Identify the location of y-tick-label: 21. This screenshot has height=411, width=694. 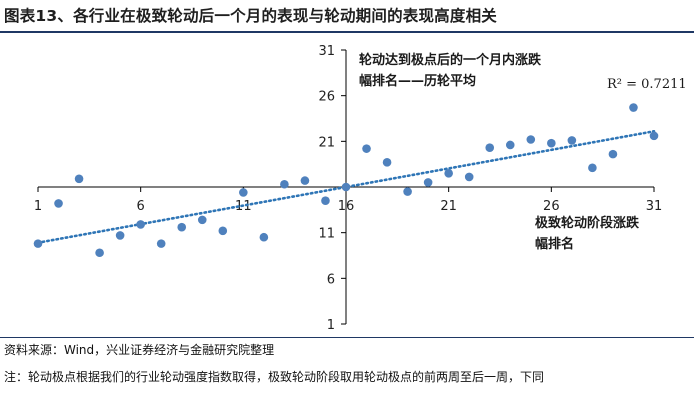
(326, 142).